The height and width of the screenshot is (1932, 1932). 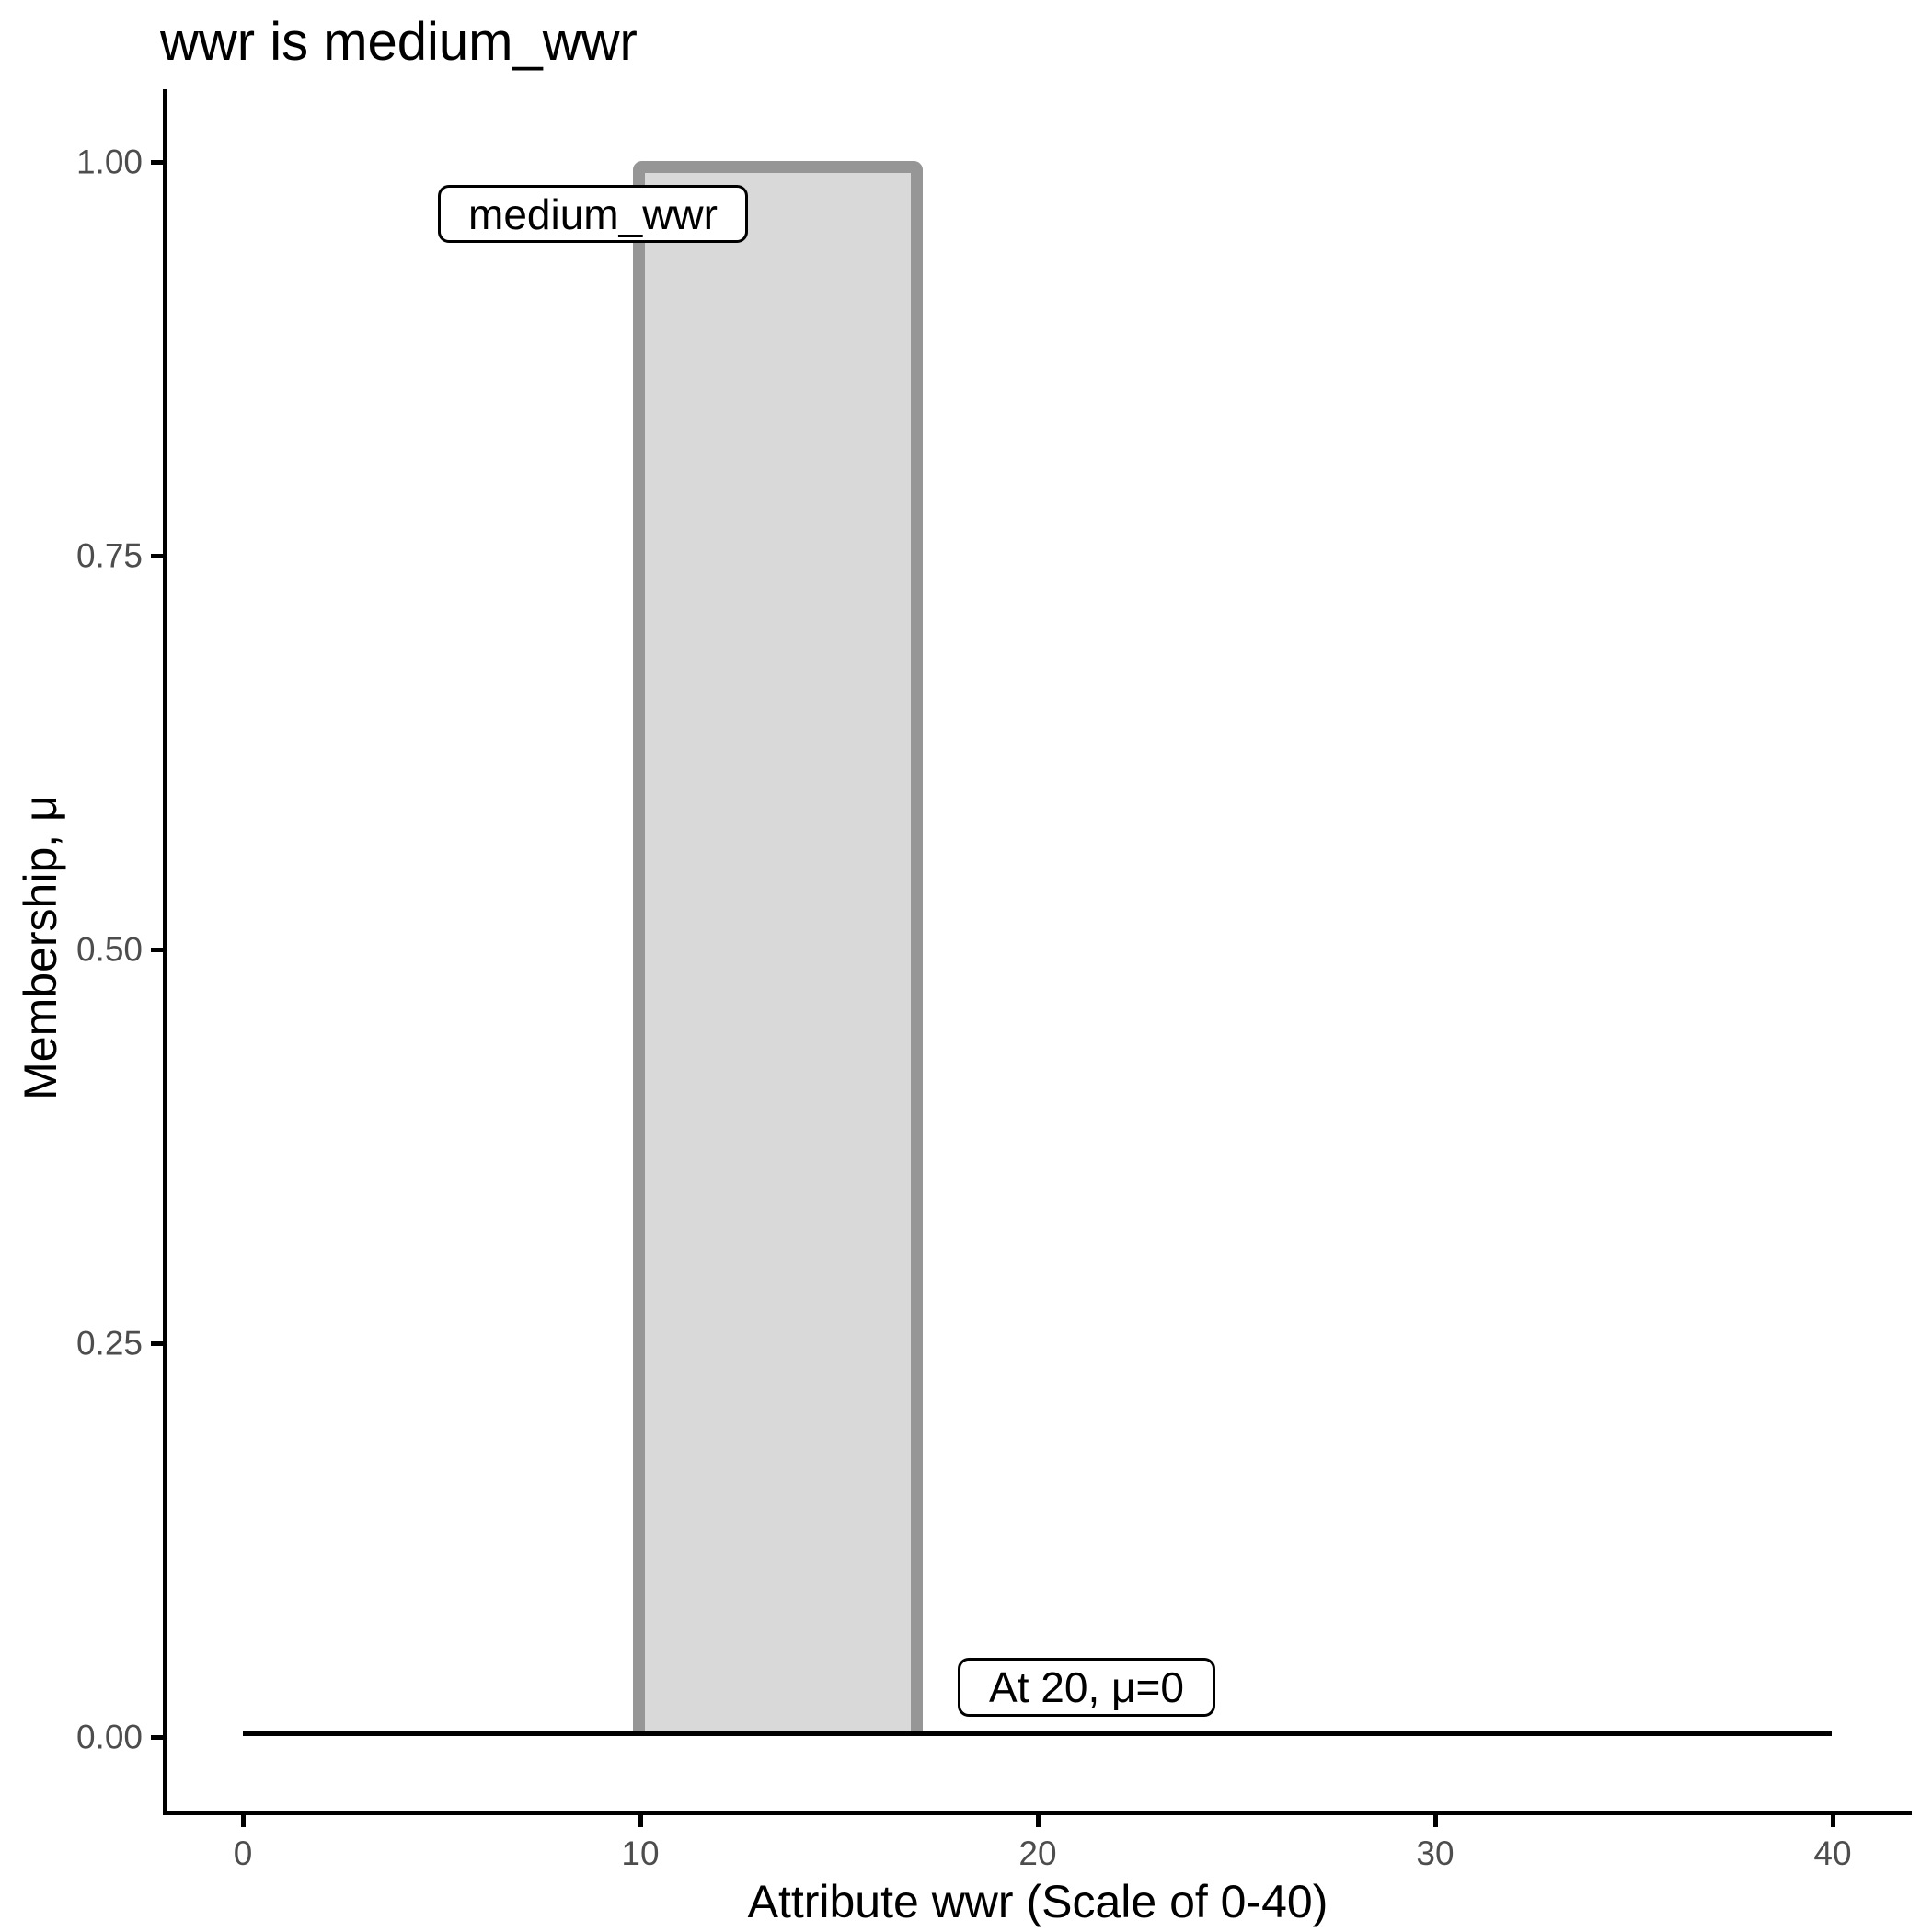 What do you see at coordinates (1037, 1813) in the screenshot?
I see `x-axis-line` at bounding box center [1037, 1813].